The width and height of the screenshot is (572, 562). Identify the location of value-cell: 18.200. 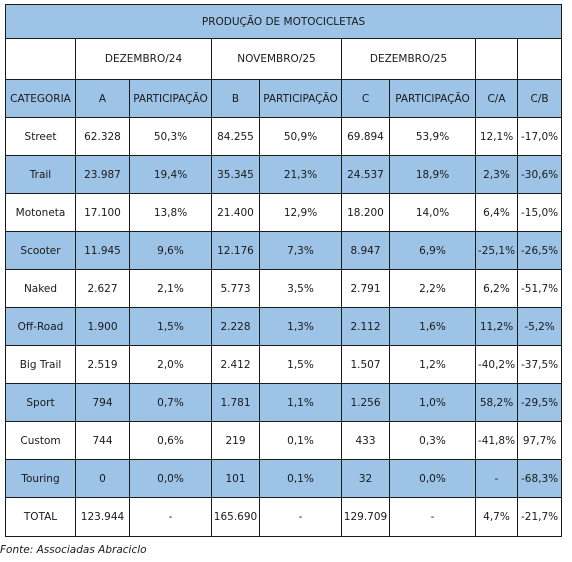
(365, 212).